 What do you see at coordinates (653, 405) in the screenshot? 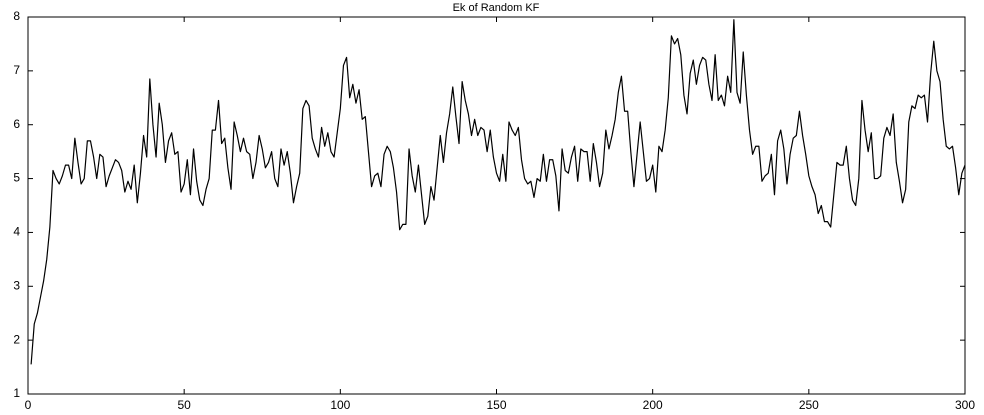
I see `x-tick-label: 200` at bounding box center [653, 405].